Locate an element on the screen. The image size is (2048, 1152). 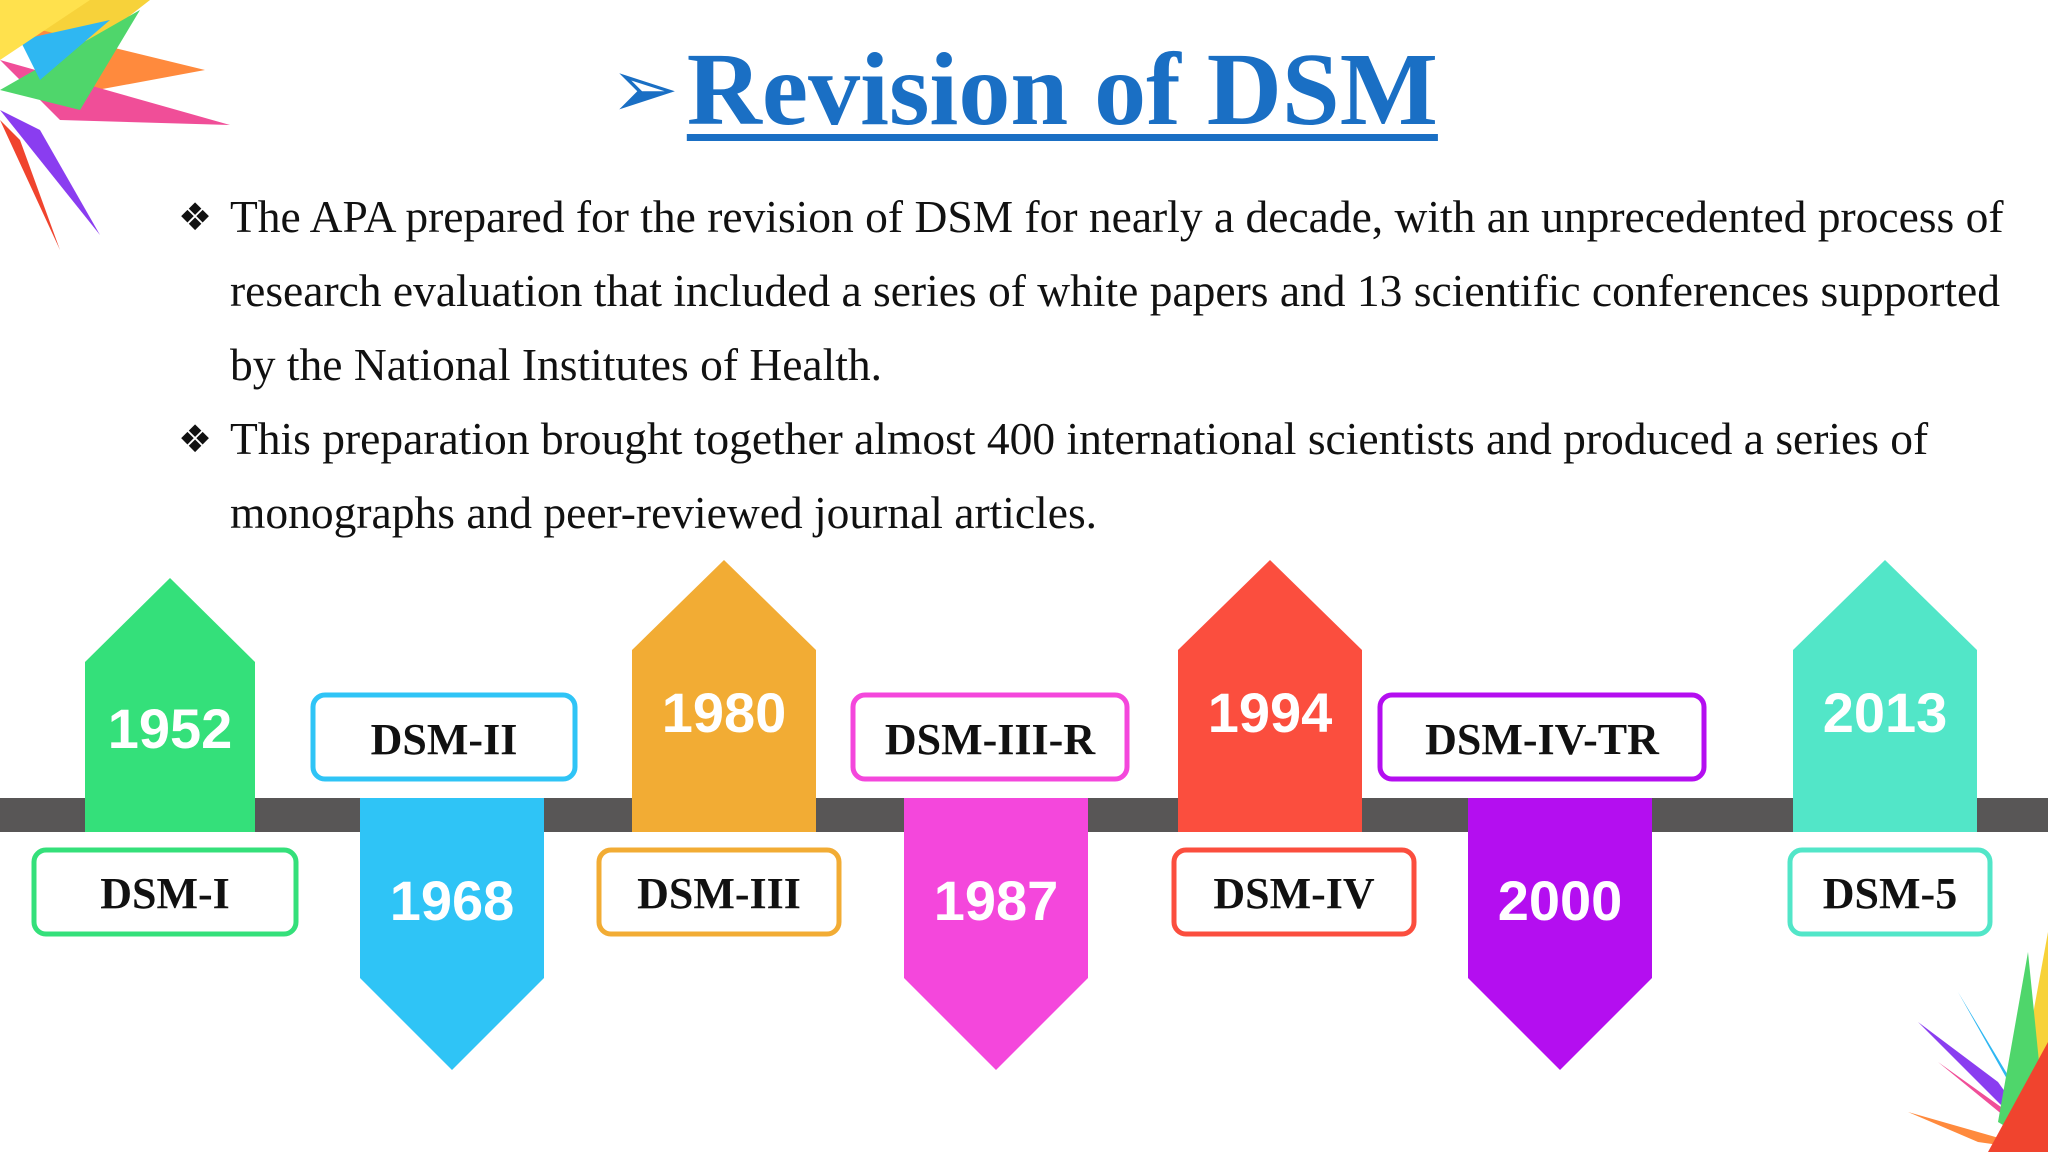
slide-title: ➢Revision of DSM is located at coordinates (1024, 90).